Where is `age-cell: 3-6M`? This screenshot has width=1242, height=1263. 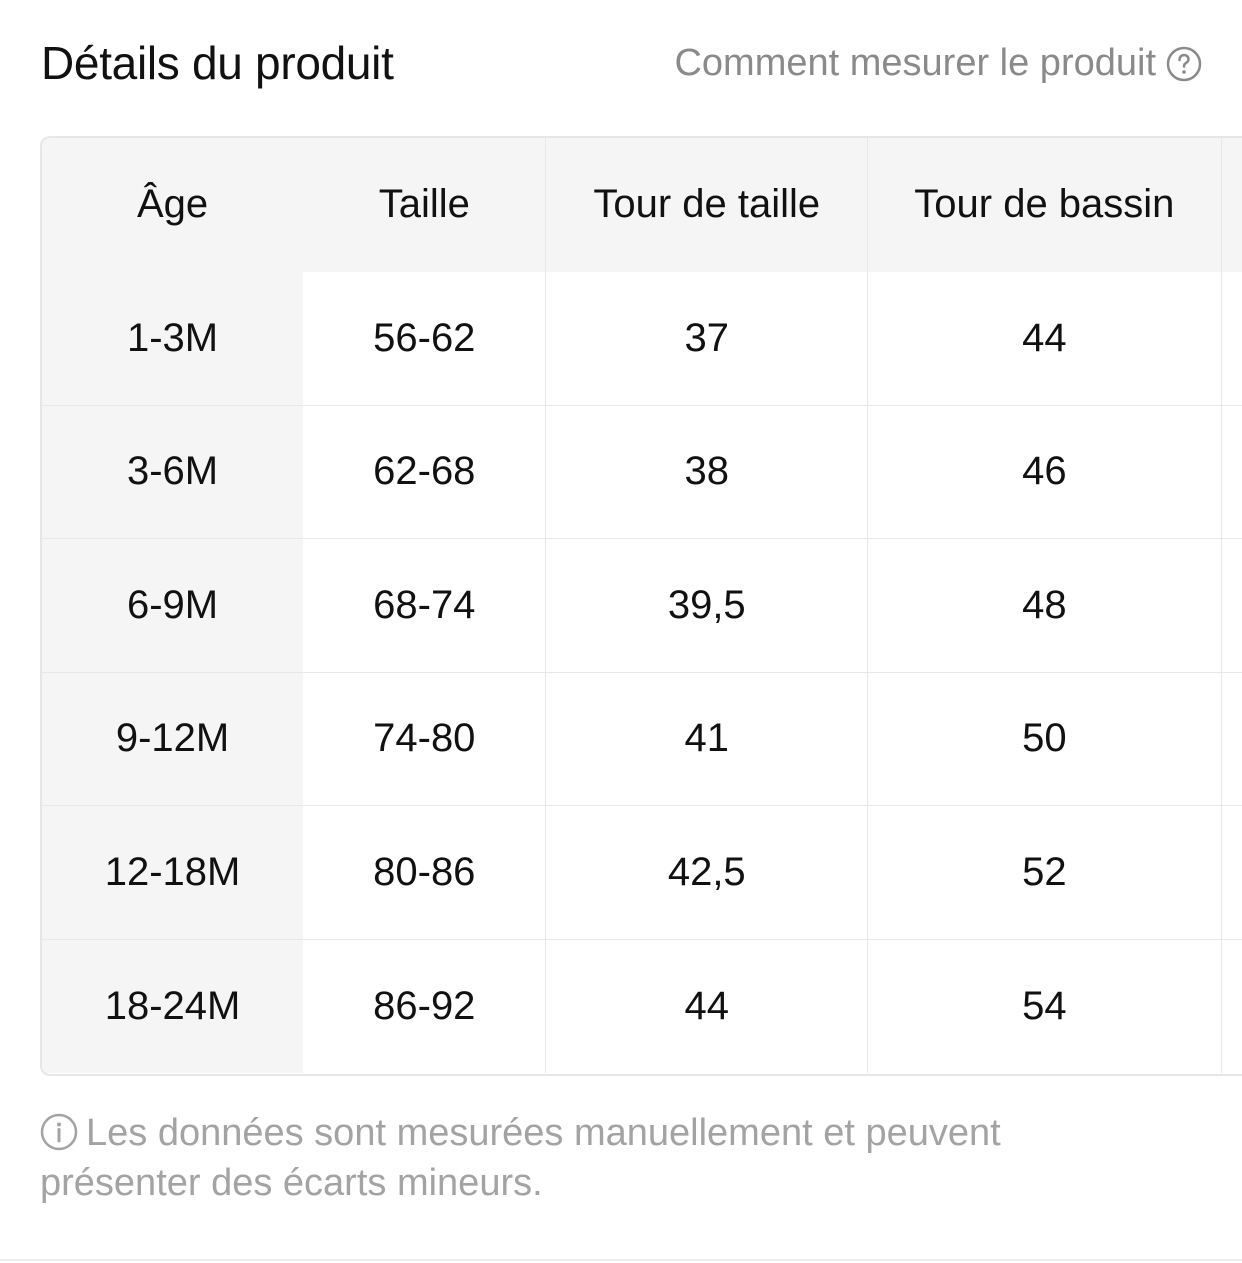
age-cell: 3-6M is located at coordinates (173, 472).